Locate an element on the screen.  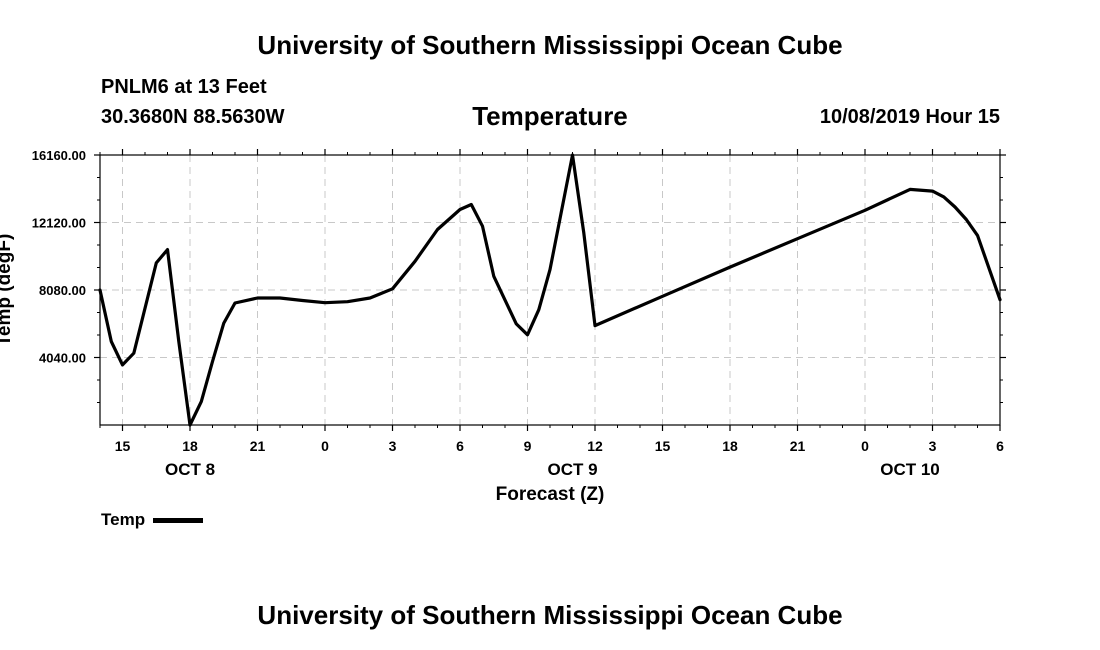
x-tick-label: 12 is located at coordinates (595, 446).